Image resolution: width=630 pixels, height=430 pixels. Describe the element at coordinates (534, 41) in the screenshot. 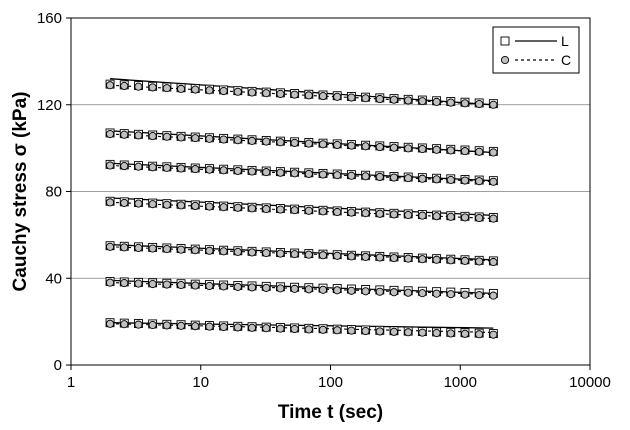

I see `legend-item-L: L` at that location.